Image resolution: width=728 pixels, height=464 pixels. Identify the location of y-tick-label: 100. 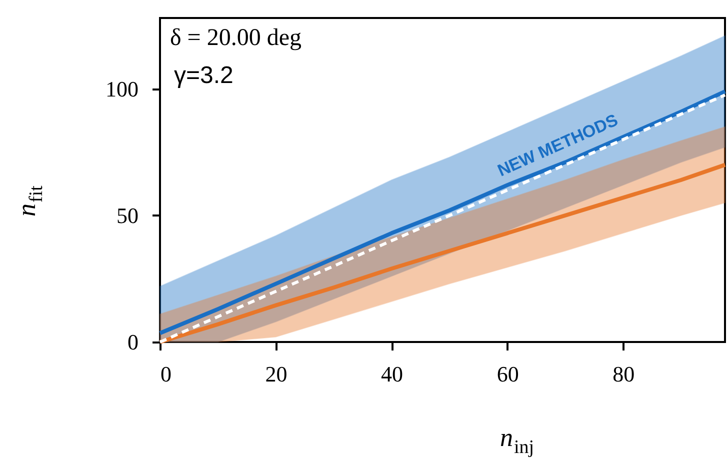
(122, 89).